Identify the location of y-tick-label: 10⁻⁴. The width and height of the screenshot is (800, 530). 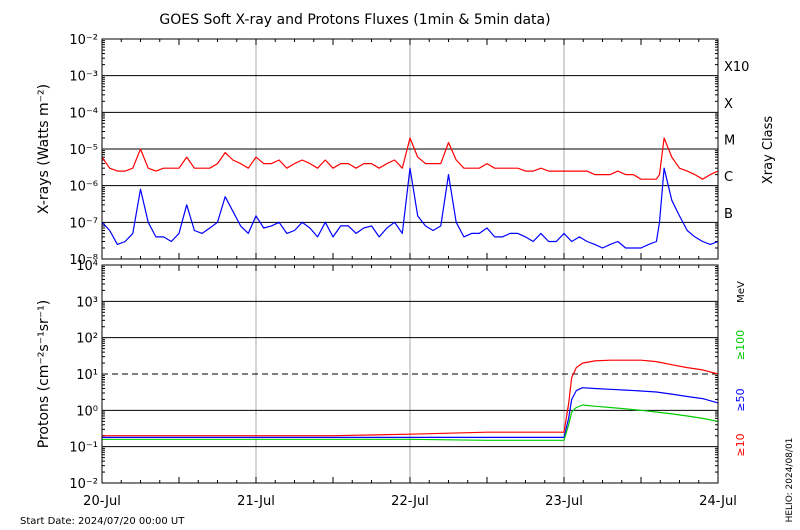
(83, 113).